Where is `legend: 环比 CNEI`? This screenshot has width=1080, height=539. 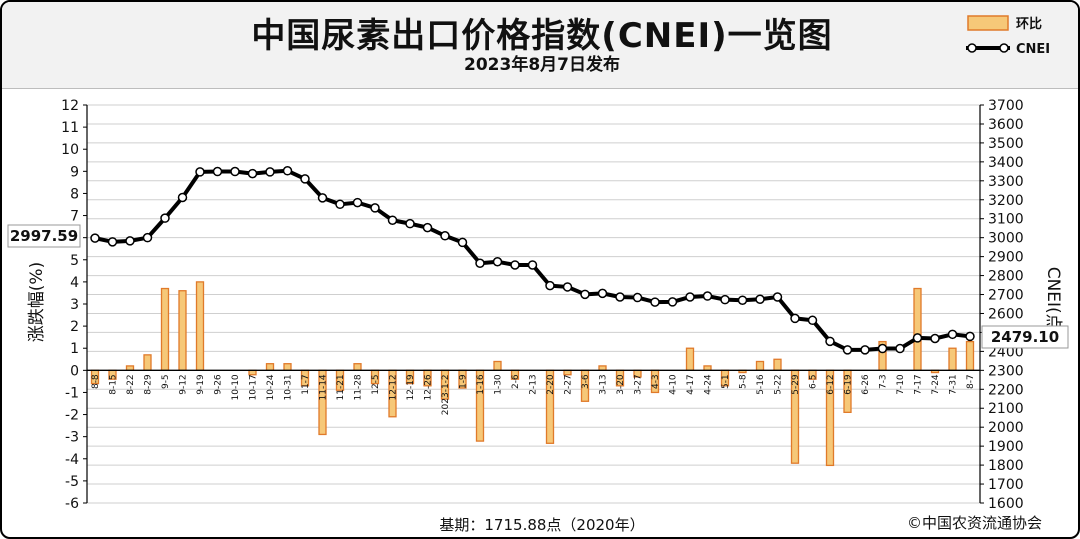
legend: 环比 CNEI is located at coordinates (1008, 36).